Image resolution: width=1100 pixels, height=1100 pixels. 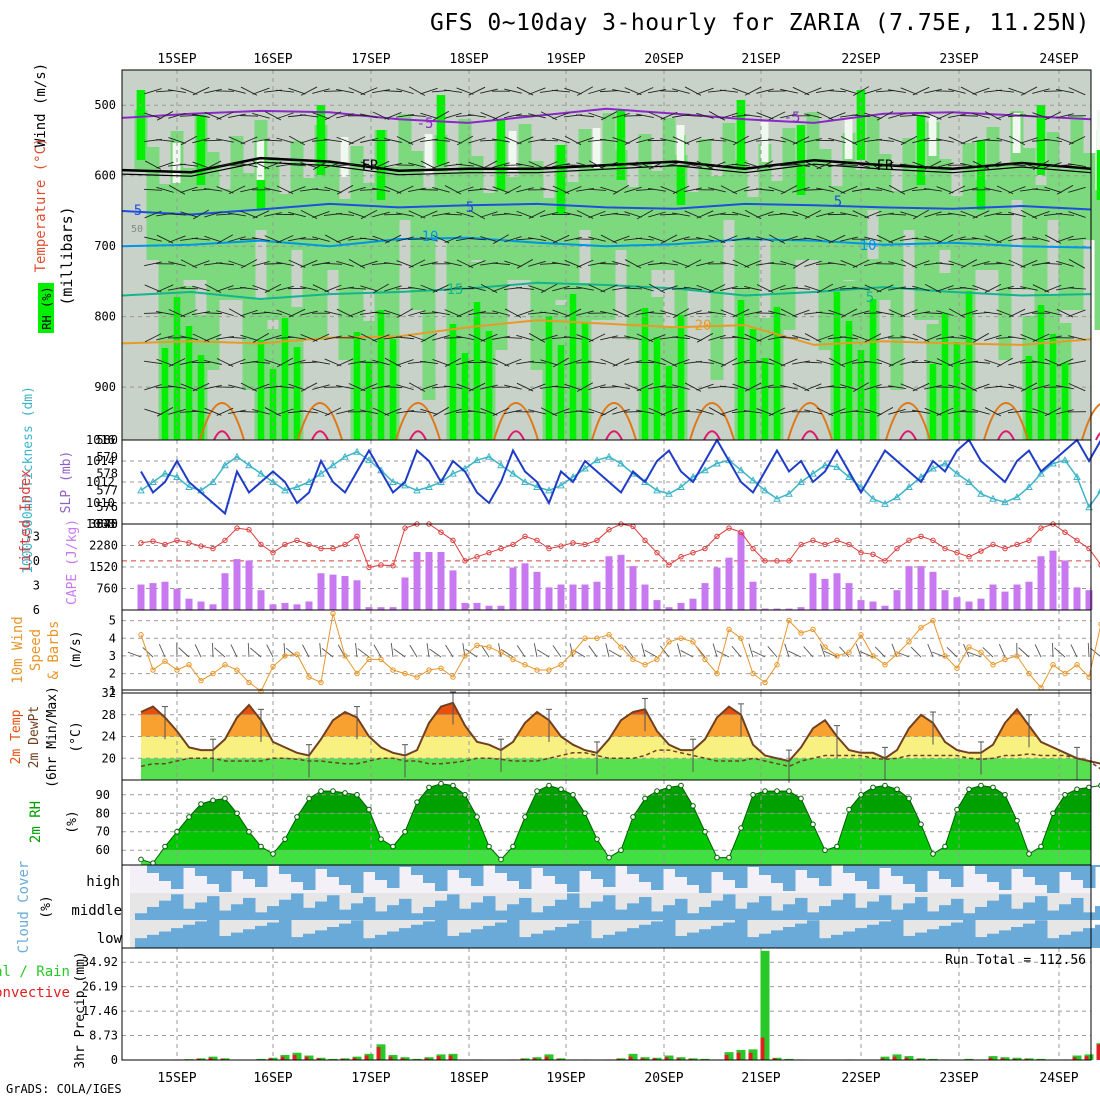 I want to click on isotherm-label: 5, so click(x=138, y=211).